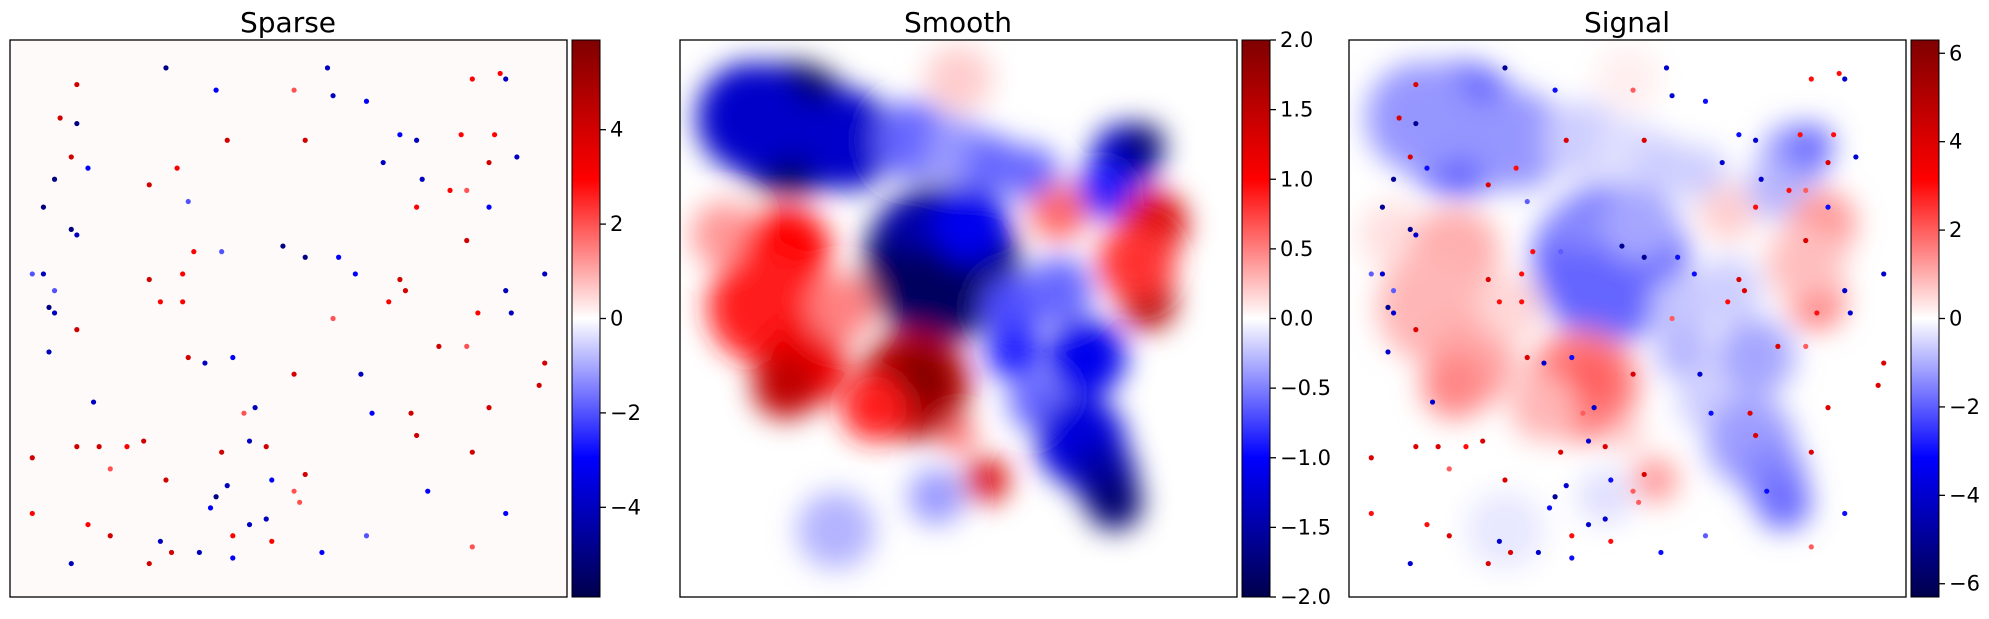  I want to click on colorbar-tick-label: 1.0, so click(1296, 179).